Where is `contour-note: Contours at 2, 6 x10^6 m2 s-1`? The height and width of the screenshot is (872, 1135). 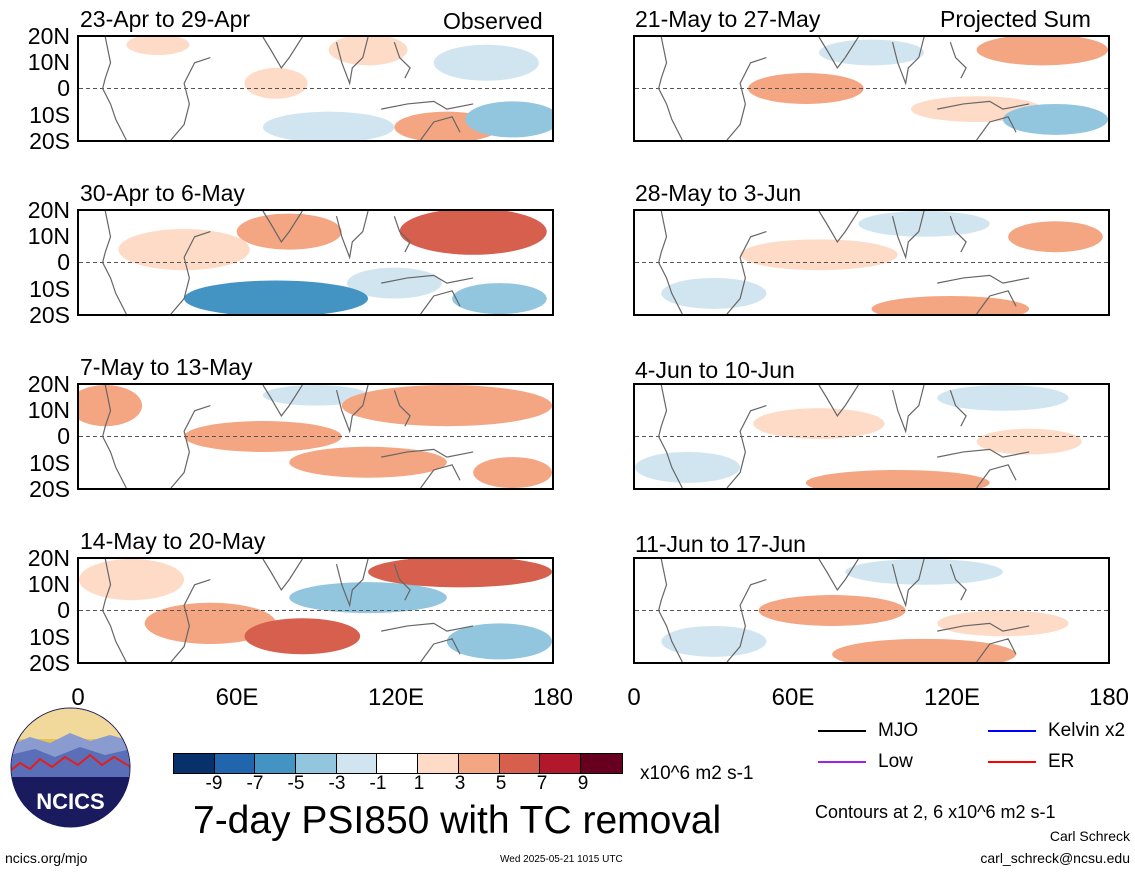 contour-note: Contours at 2, 6 x10^6 m2 s-1 is located at coordinates (935, 812).